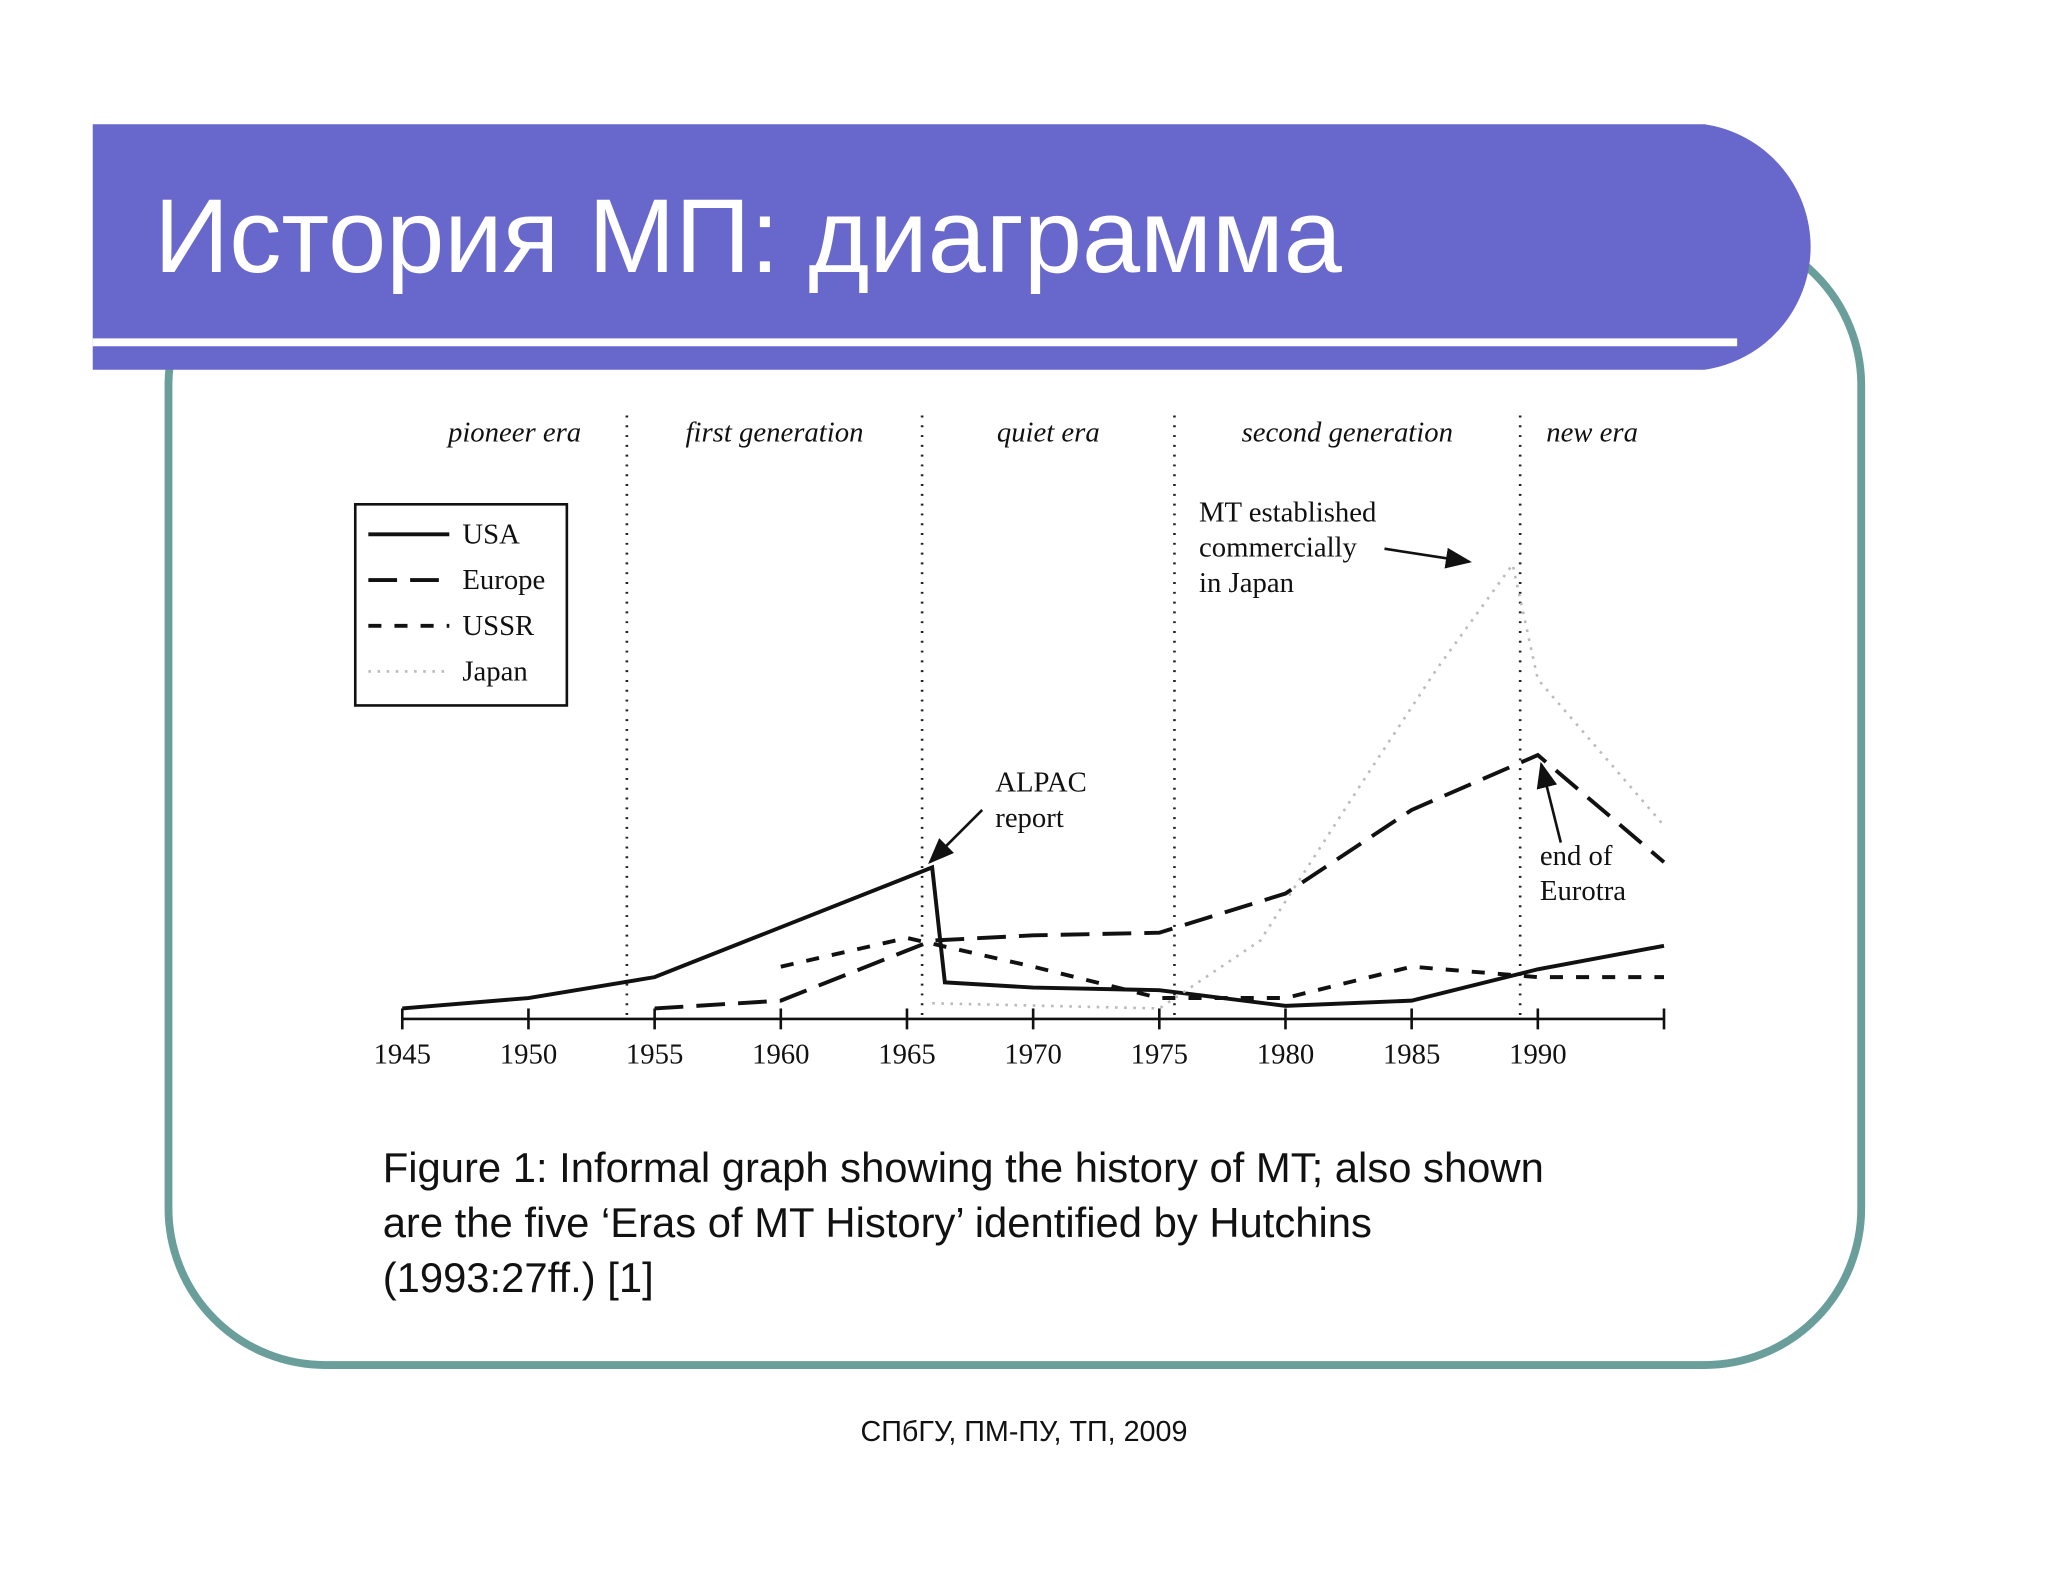 The height and width of the screenshot is (1582, 2048). I want to click on legend-label: USSR, so click(498, 626).